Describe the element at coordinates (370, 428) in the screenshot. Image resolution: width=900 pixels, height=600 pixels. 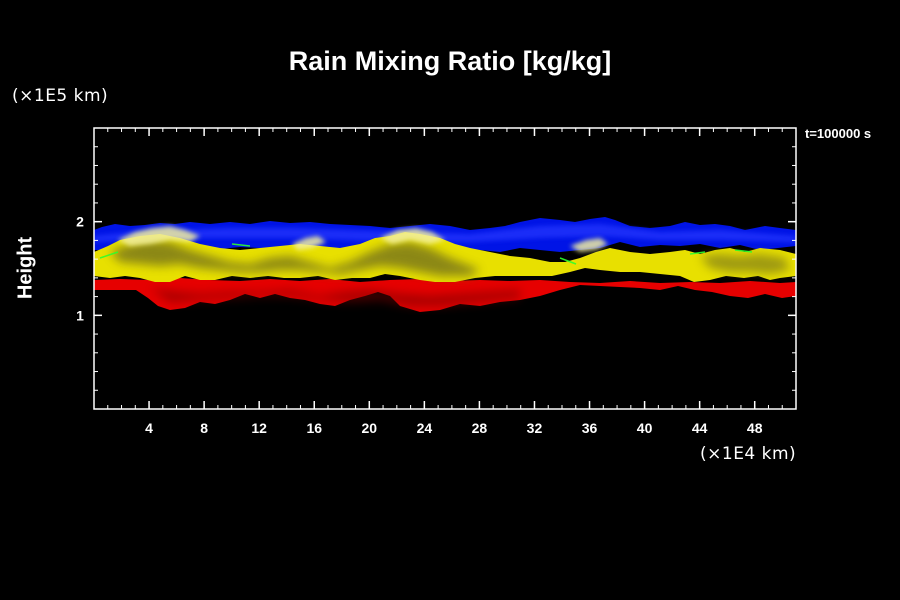
I see `x-tick-label: 20` at that location.